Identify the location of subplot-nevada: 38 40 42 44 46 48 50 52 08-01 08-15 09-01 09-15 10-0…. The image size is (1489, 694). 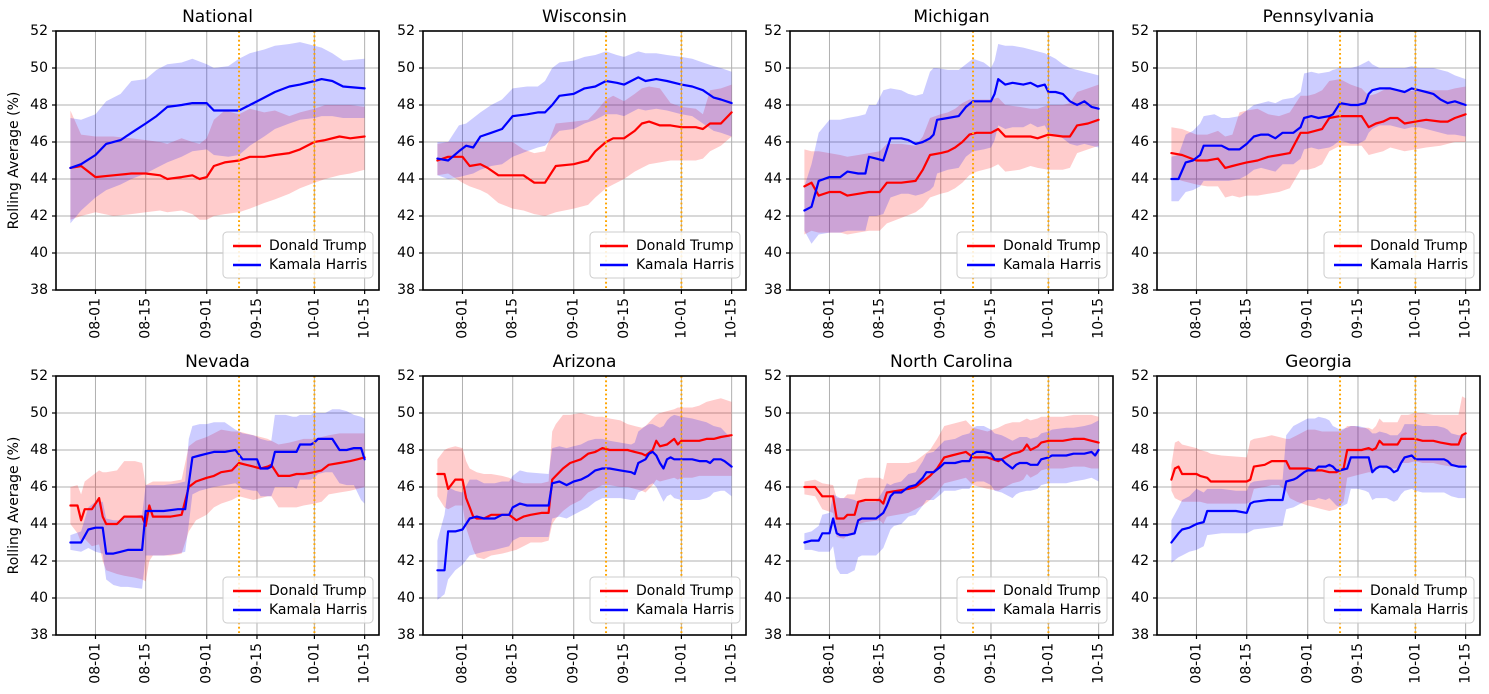
(193, 518).